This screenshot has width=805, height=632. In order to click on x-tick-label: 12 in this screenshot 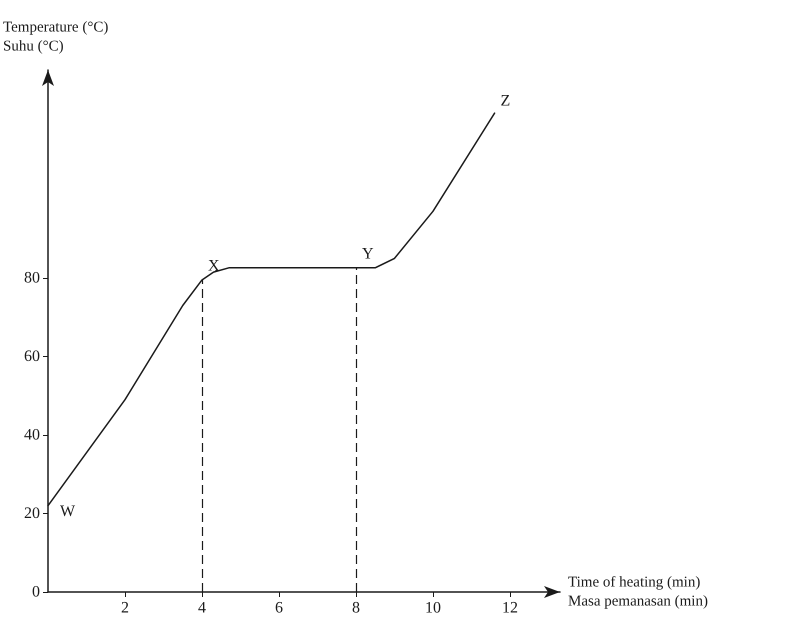, I will do `click(510, 608)`.